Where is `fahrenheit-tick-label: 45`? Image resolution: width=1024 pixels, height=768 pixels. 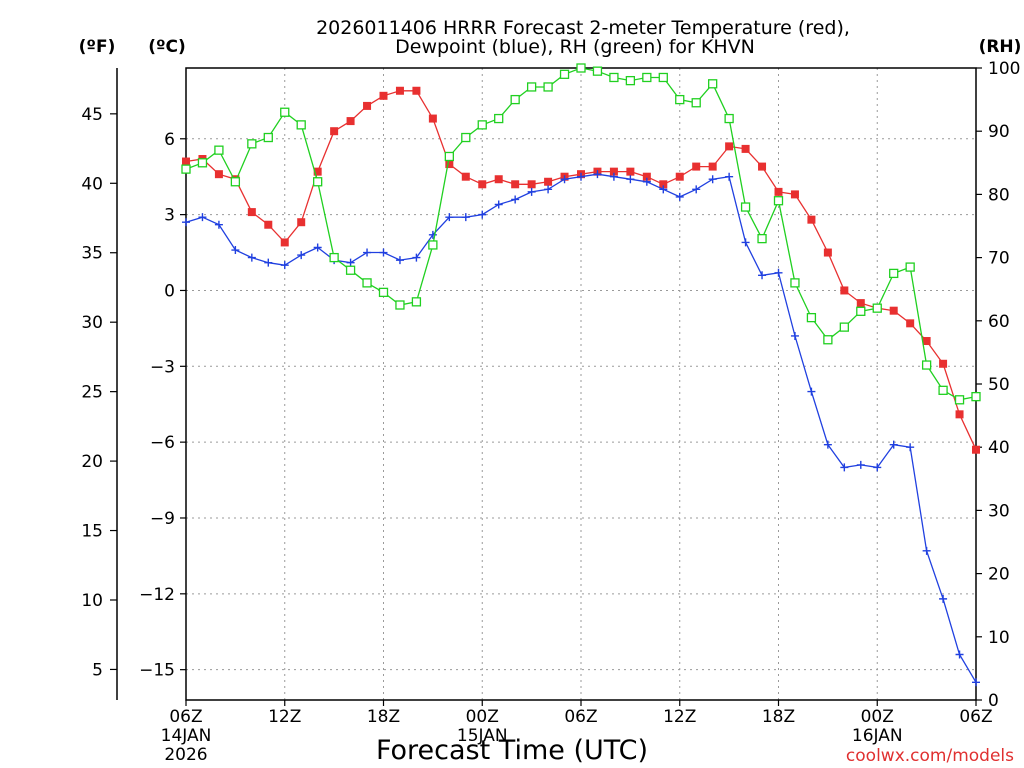
fahrenheit-tick-label: 45 is located at coordinates (92, 115).